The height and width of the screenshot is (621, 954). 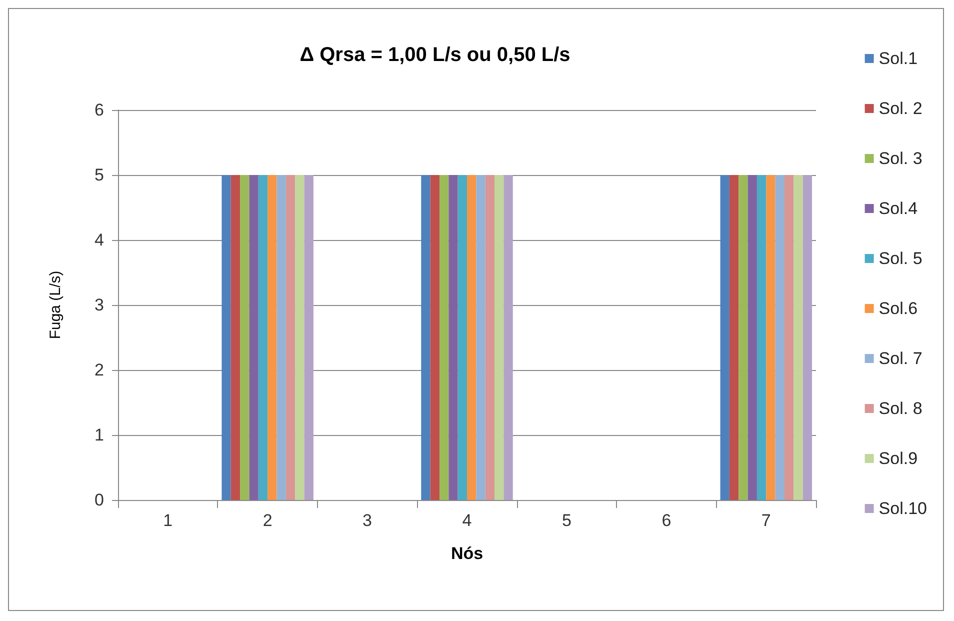 What do you see at coordinates (99, 500) in the screenshot?
I see `y-tick-label: 0` at bounding box center [99, 500].